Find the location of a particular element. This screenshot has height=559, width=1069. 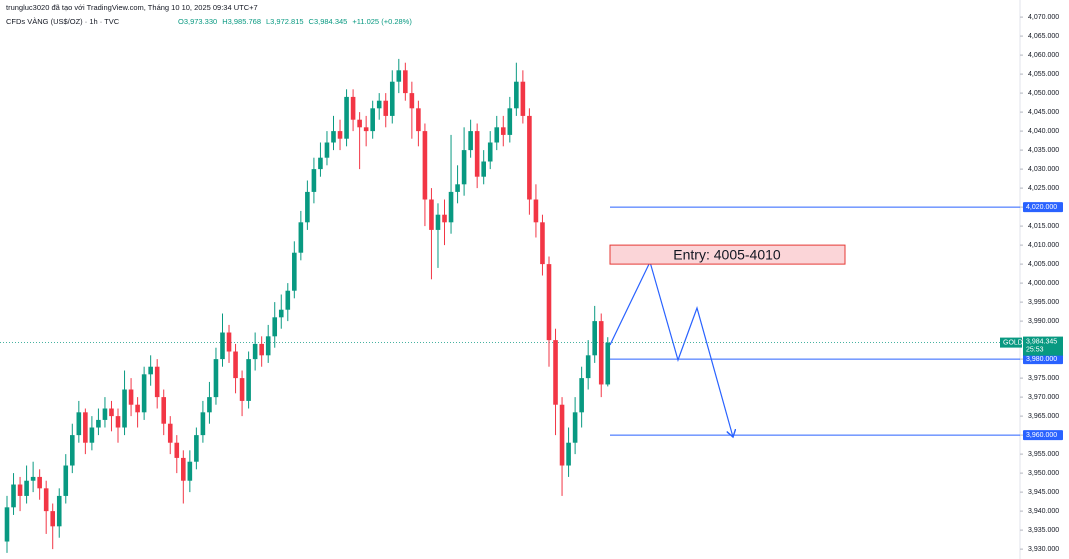

entry-zone is located at coordinates (727, 254).